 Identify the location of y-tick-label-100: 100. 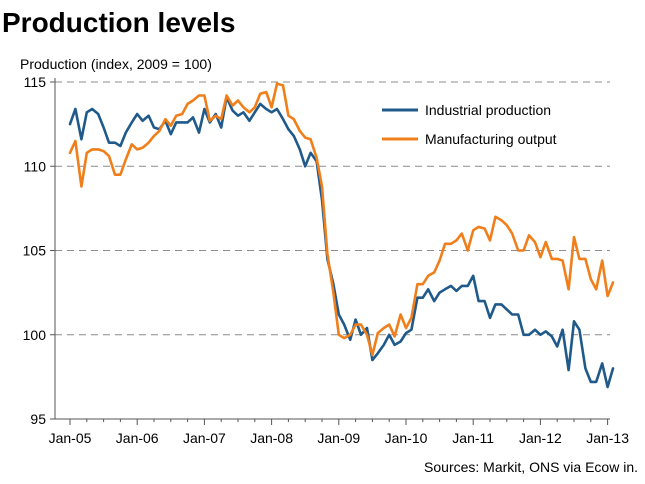
(35, 335).